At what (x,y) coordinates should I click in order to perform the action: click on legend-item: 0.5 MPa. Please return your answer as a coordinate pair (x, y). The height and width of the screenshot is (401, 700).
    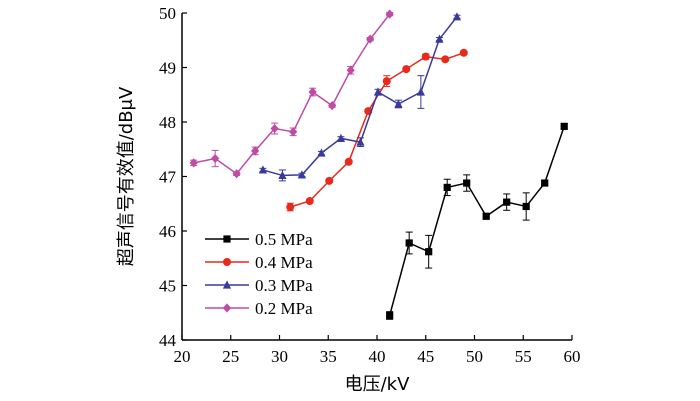
    Looking at the image, I should click on (259, 239).